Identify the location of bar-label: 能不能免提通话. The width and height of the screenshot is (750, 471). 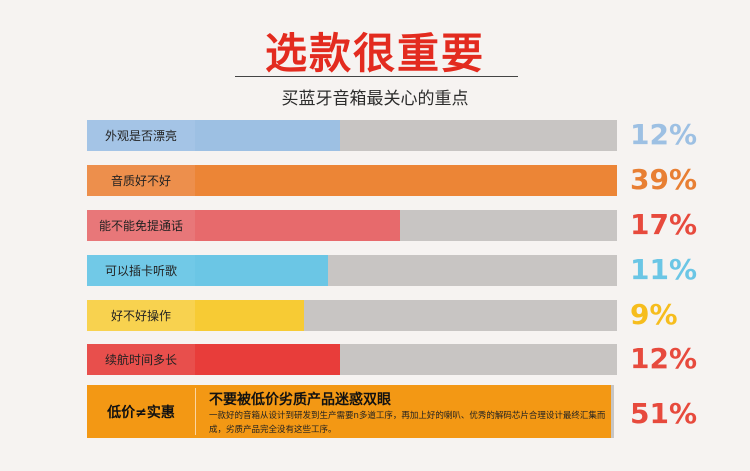
(141, 225).